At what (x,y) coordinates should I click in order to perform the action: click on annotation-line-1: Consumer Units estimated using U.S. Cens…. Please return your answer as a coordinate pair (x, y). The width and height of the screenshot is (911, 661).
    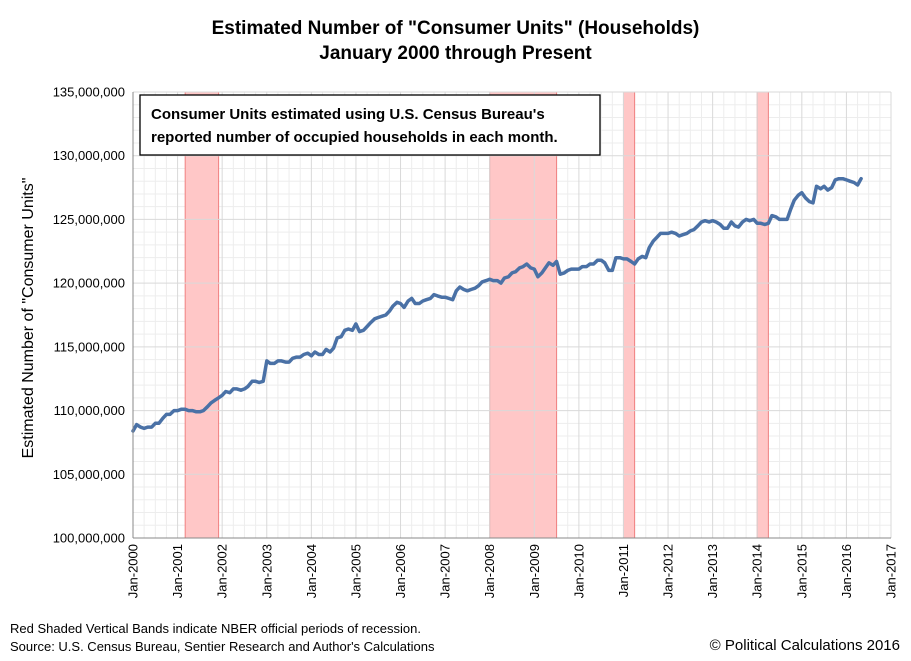
    Looking at the image, I should click on (348, 114).